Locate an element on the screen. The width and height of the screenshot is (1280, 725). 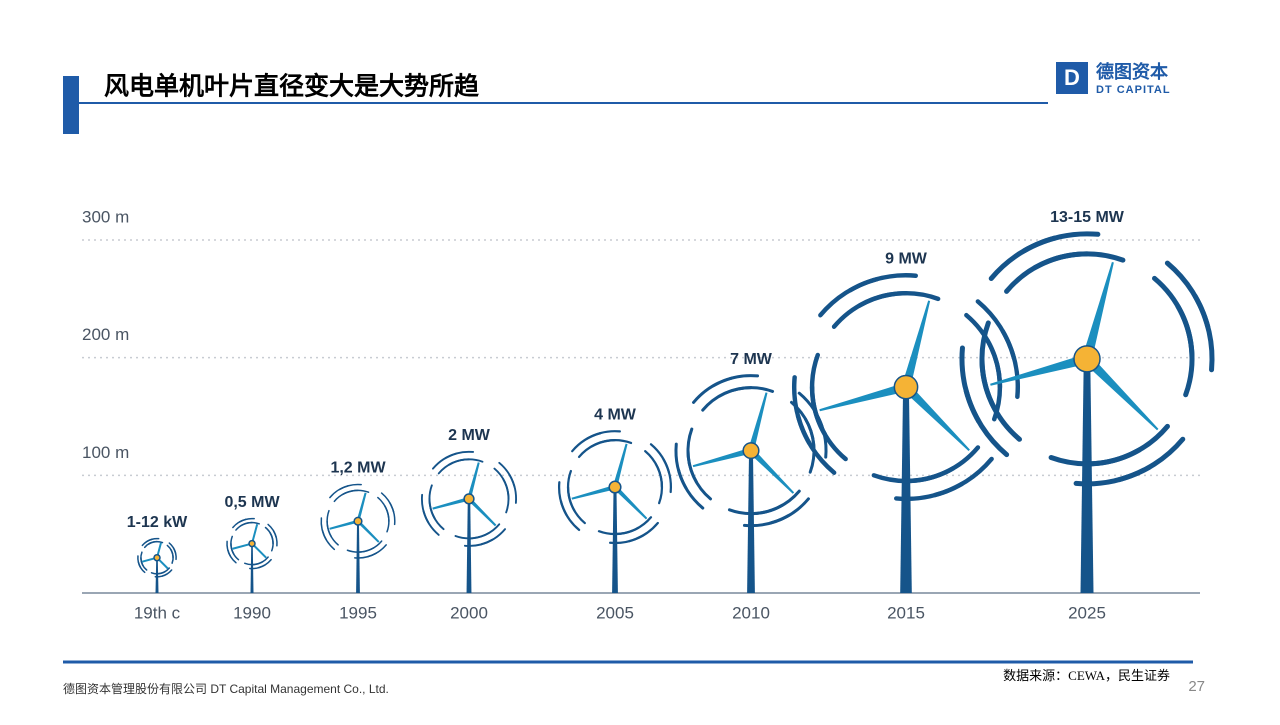
x-tick-label: 2000 is located at coordinates (469, 612).